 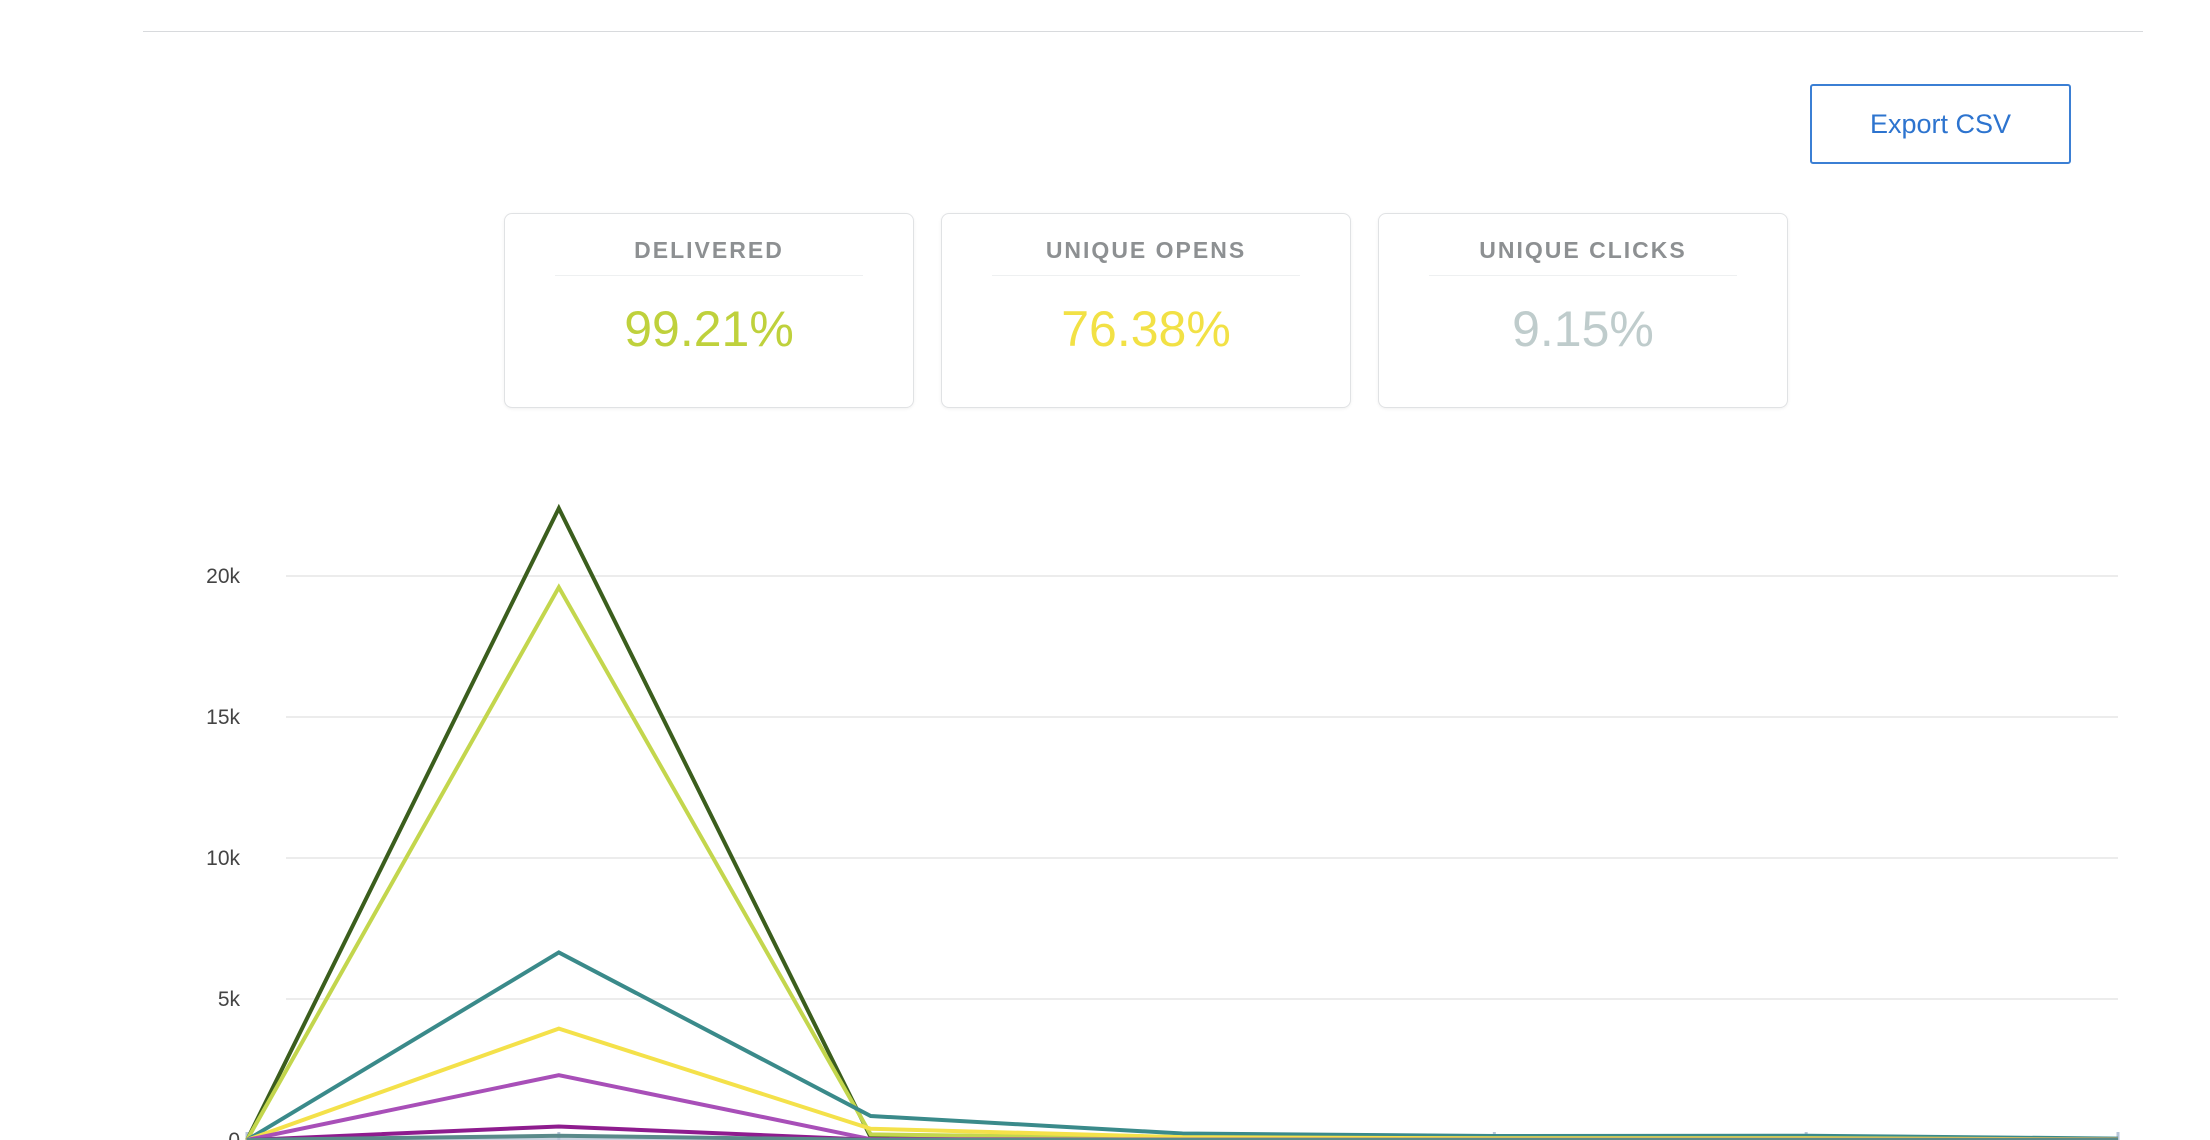 What do you see at coordinates (1146, 329) in the screenshot?
I see `unique-opens-value: 76.38%` at bounding box center [1146, 329].